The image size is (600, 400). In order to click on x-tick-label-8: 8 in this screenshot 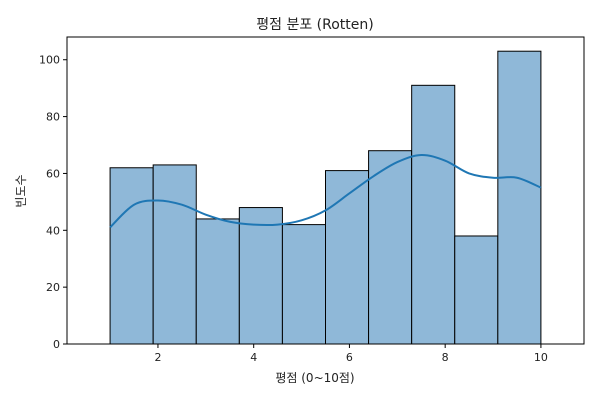, I will do `click(445, 357)`.